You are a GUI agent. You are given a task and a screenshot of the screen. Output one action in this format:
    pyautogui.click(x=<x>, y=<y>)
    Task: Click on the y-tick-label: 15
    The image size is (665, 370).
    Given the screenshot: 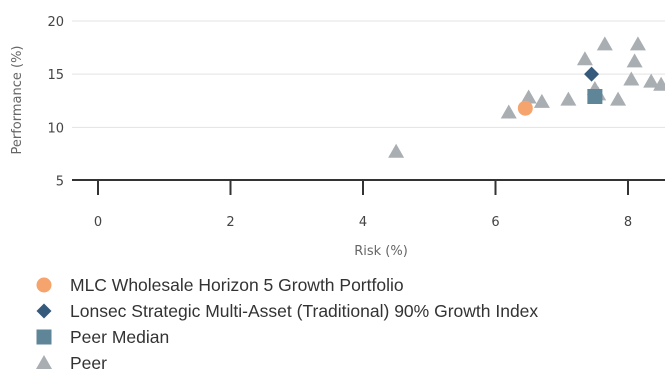 What is the action you would take?
    pyautogui.click(x=55, y=75)
    